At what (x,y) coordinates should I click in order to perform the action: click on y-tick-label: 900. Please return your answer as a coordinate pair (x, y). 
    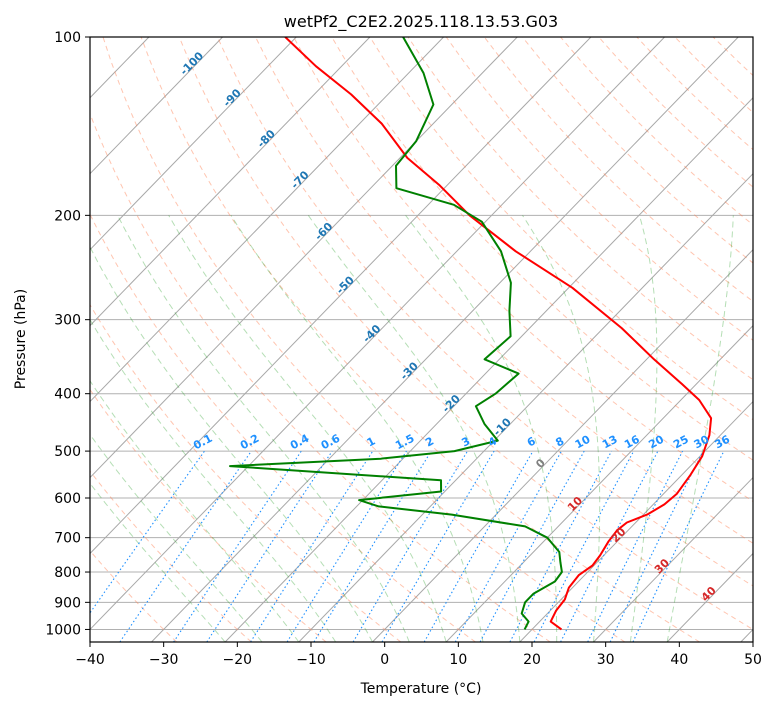
    Looking at the image, I should click on (67, 603).